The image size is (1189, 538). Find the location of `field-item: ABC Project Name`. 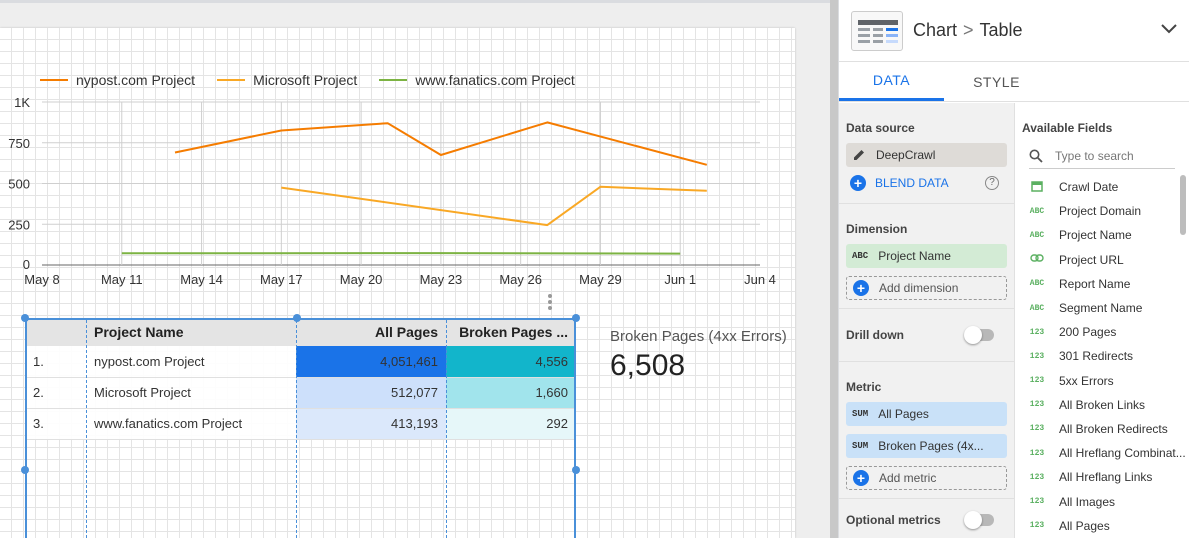

field-item: ABC Project Name is located at coordinates (1102, 235).